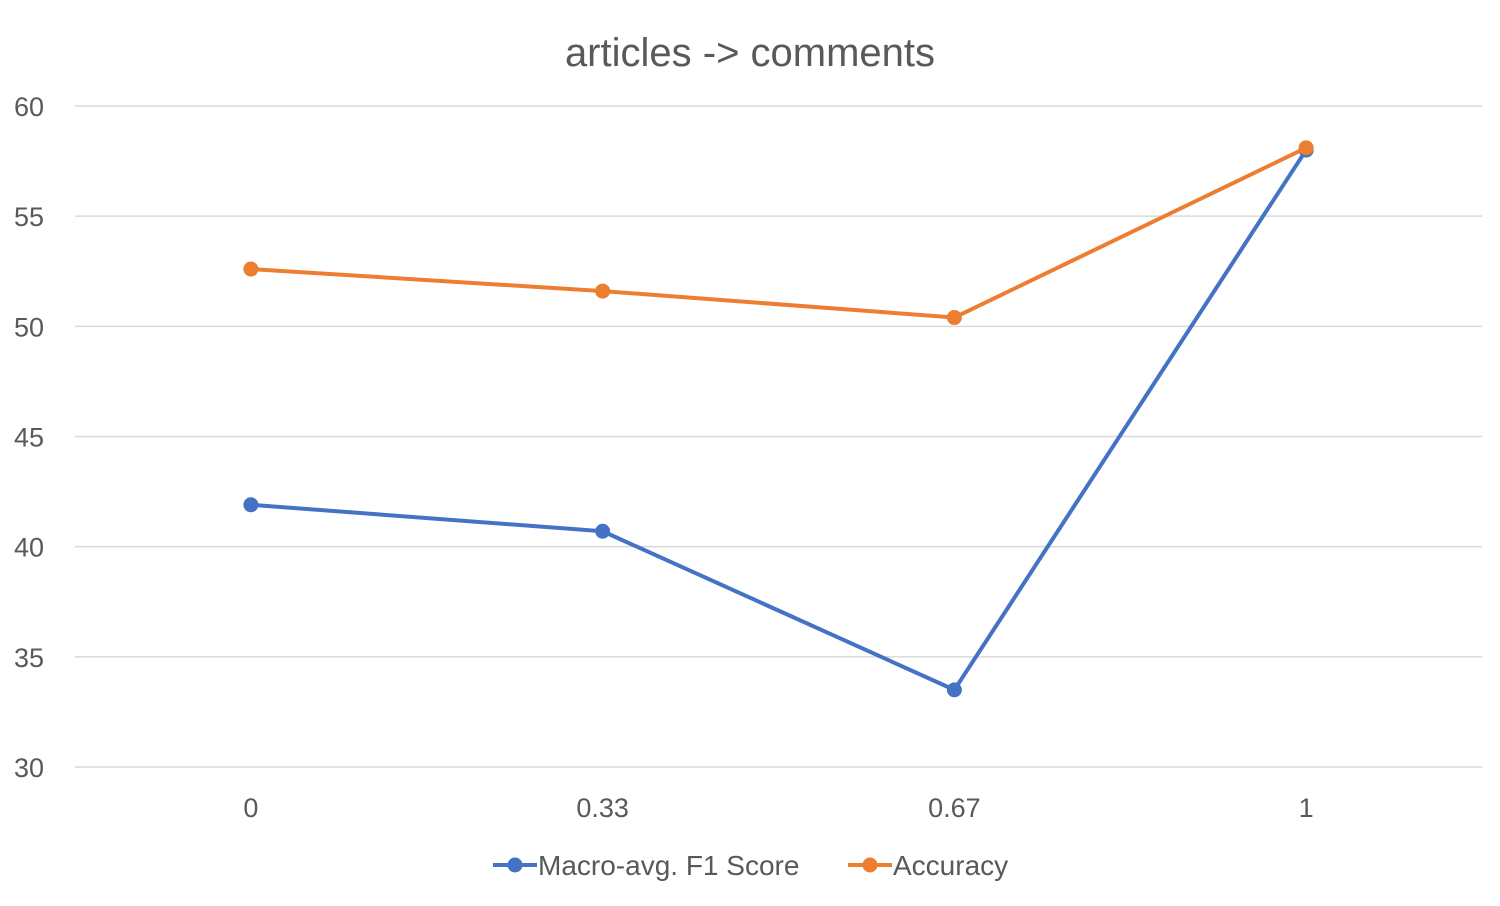 The image size is (1500, 906). I want to click on x-tick-label: 0.67, so click(954, 808).